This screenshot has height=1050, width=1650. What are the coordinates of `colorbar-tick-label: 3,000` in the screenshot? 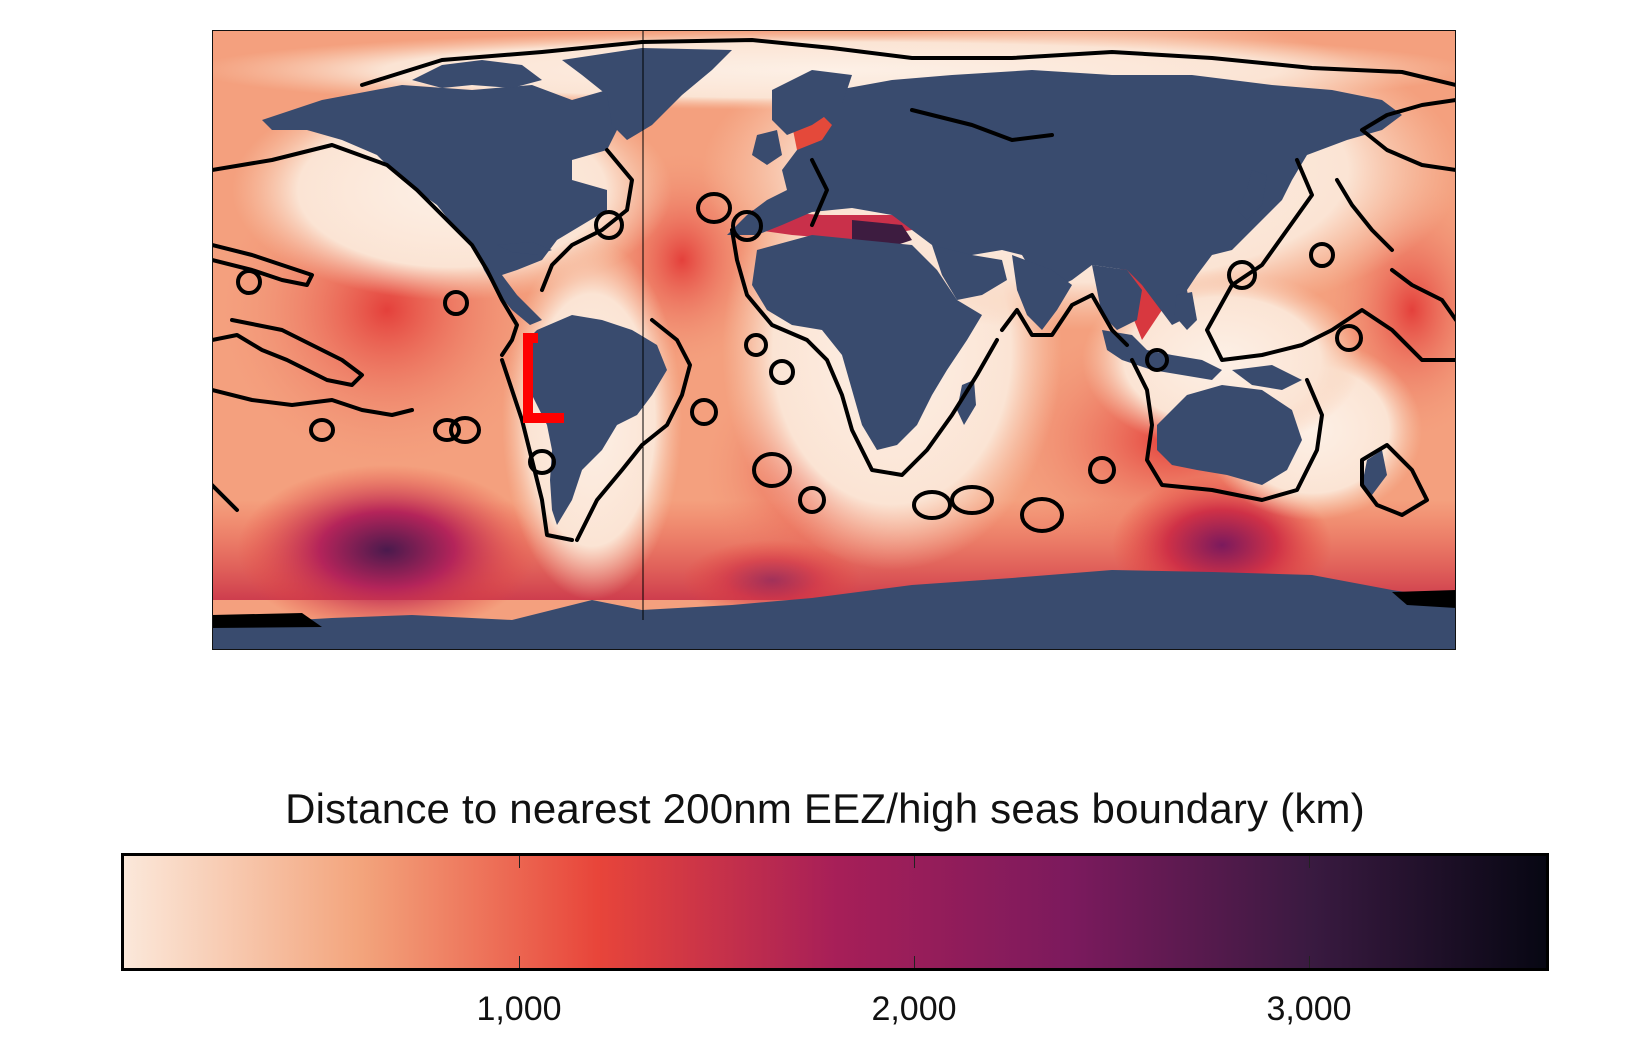 It's located at (1309, 1009).